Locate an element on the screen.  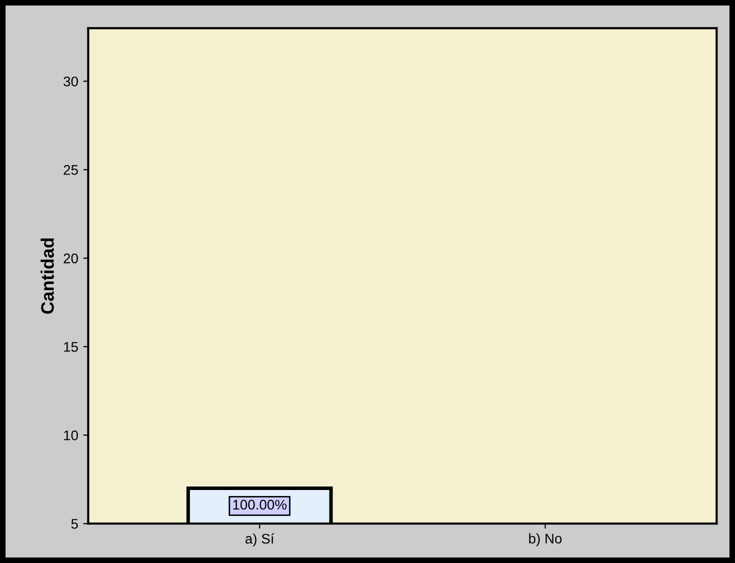
y-tick-label: 25 is located at coordinates (71, 170).